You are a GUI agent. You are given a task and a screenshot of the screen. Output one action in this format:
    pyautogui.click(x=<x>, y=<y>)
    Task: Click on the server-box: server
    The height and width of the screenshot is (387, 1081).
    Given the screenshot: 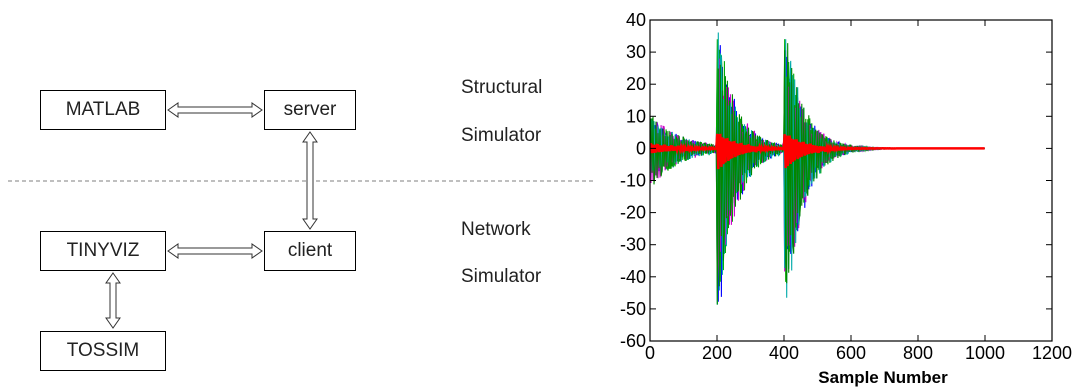 What is the action you would take?
    pyautogui.click(x=310, y=110)
    